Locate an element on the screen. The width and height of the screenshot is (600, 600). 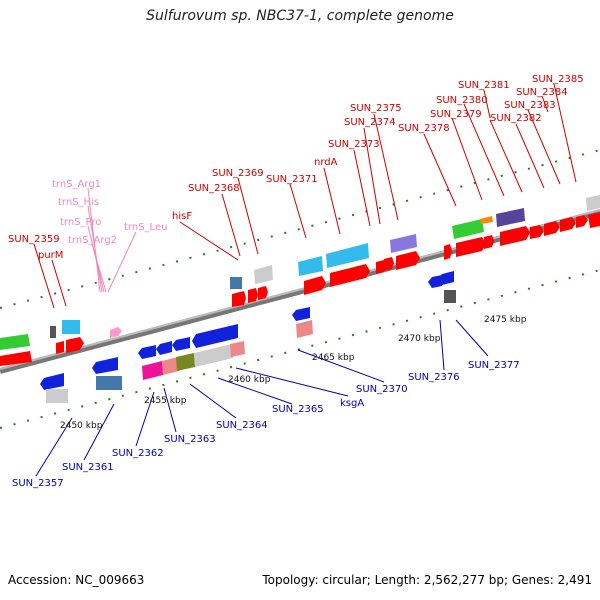
gene-label: SUN_2369 is located at coordinates (238, 173).